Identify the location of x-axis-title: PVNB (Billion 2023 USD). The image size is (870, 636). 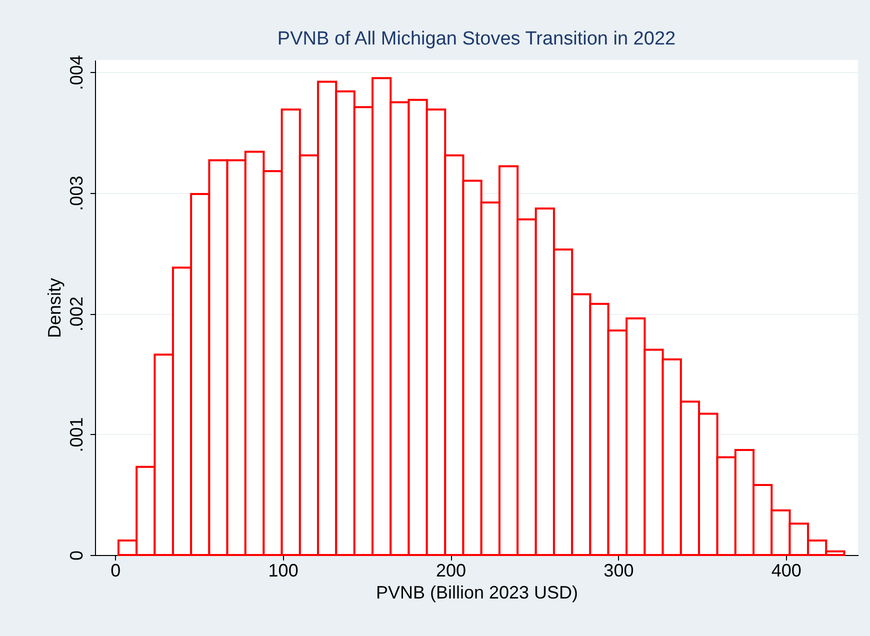
(477, 592).